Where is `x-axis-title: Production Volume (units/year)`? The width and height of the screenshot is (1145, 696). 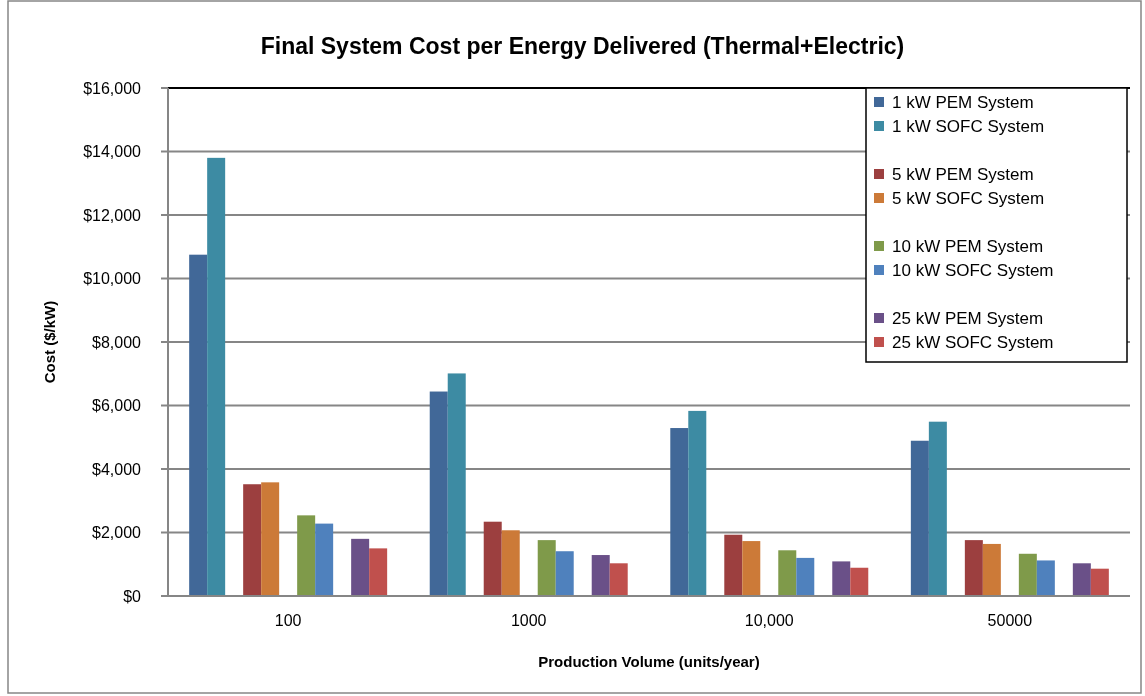
x-axis-title: Production Volume (units/year) is located at coordinates (649, 661).